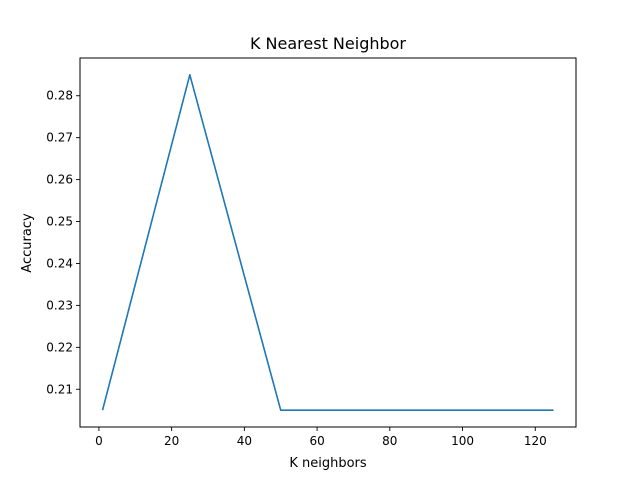  Describe the element at coordinates (316, 441) in the screenshot. I see `x-tick-label: 60` at that location.